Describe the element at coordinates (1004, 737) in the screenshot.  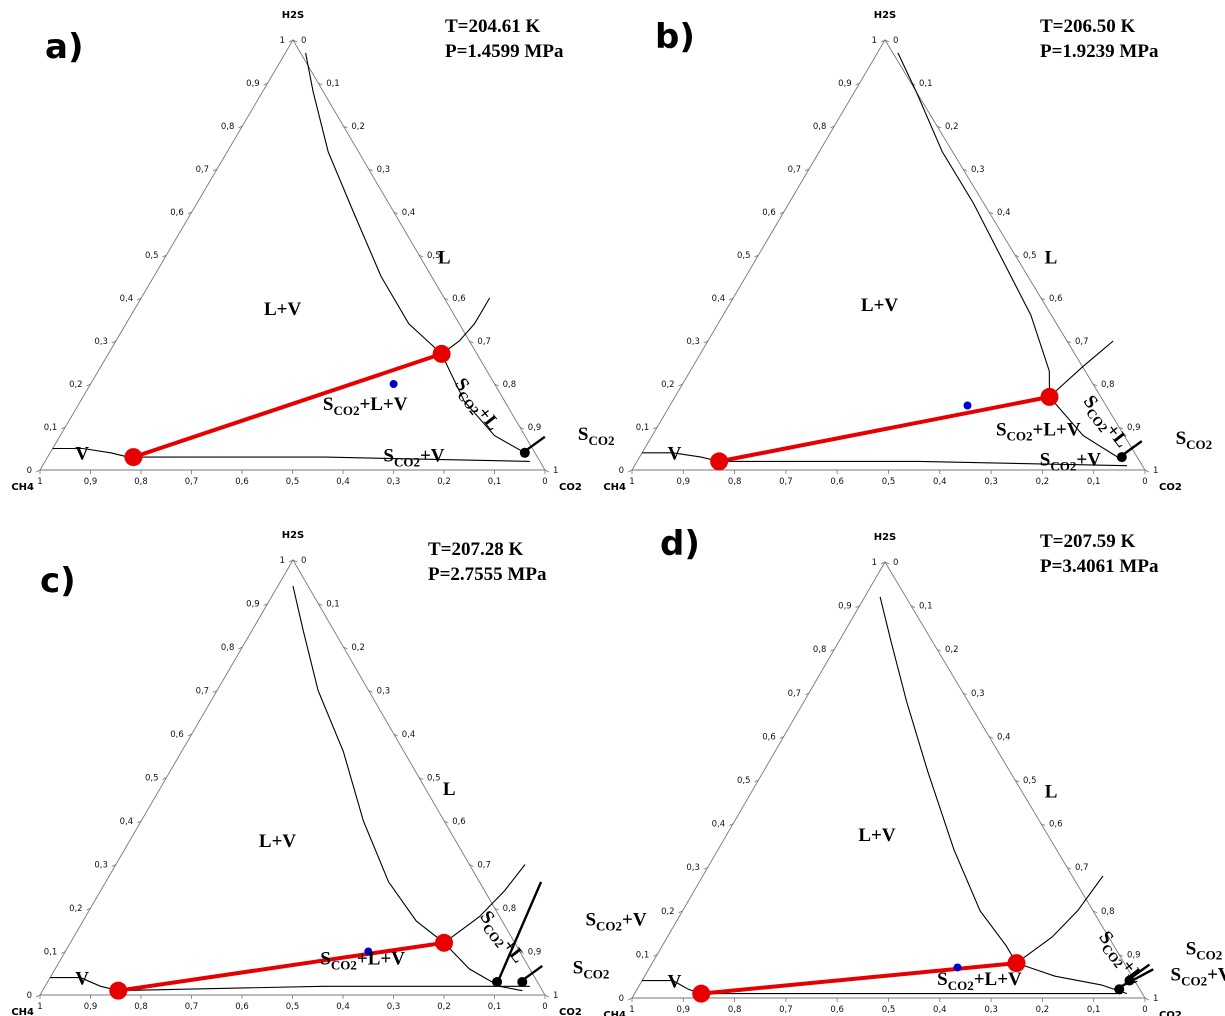
I see `tick-label-right: 0,4` at that location.